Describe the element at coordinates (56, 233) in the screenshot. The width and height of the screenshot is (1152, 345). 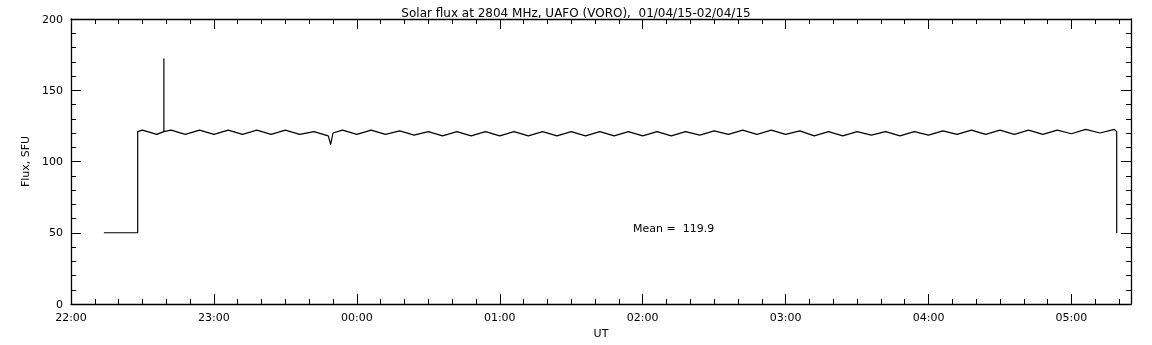
I see `y-tick-label: 50` at that location.